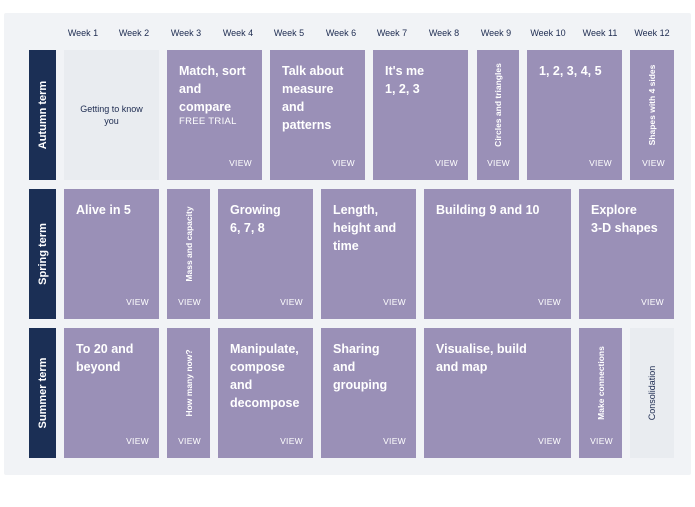  Describe the element at coordinates (444, 33) in the screenshot. I see `week-header-8: Week 8` at that location.